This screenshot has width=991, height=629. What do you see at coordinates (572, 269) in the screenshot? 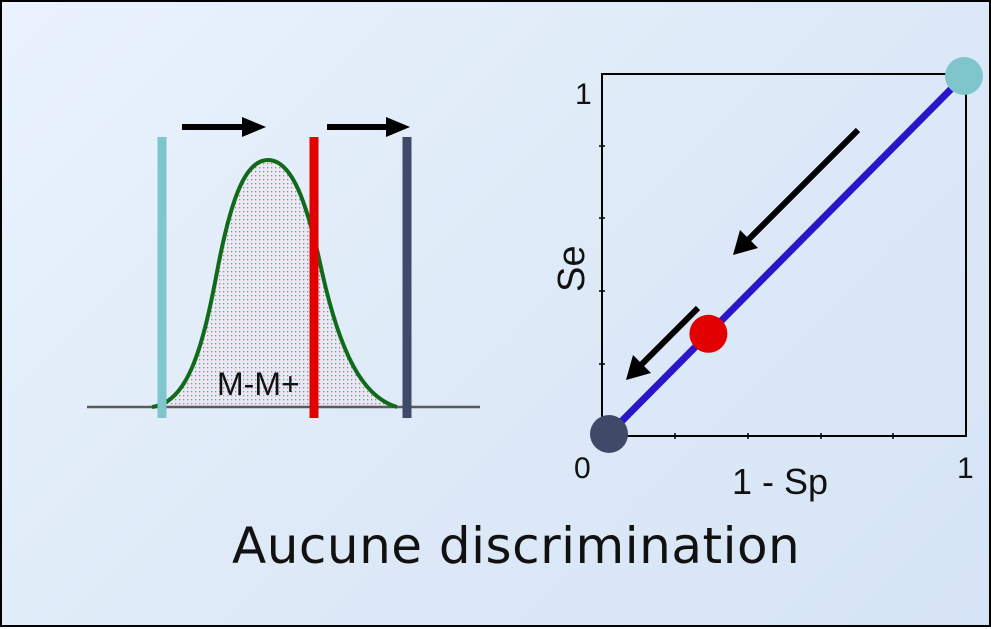
I see `y-axis-label: Se` at bounding box center [572, 269].